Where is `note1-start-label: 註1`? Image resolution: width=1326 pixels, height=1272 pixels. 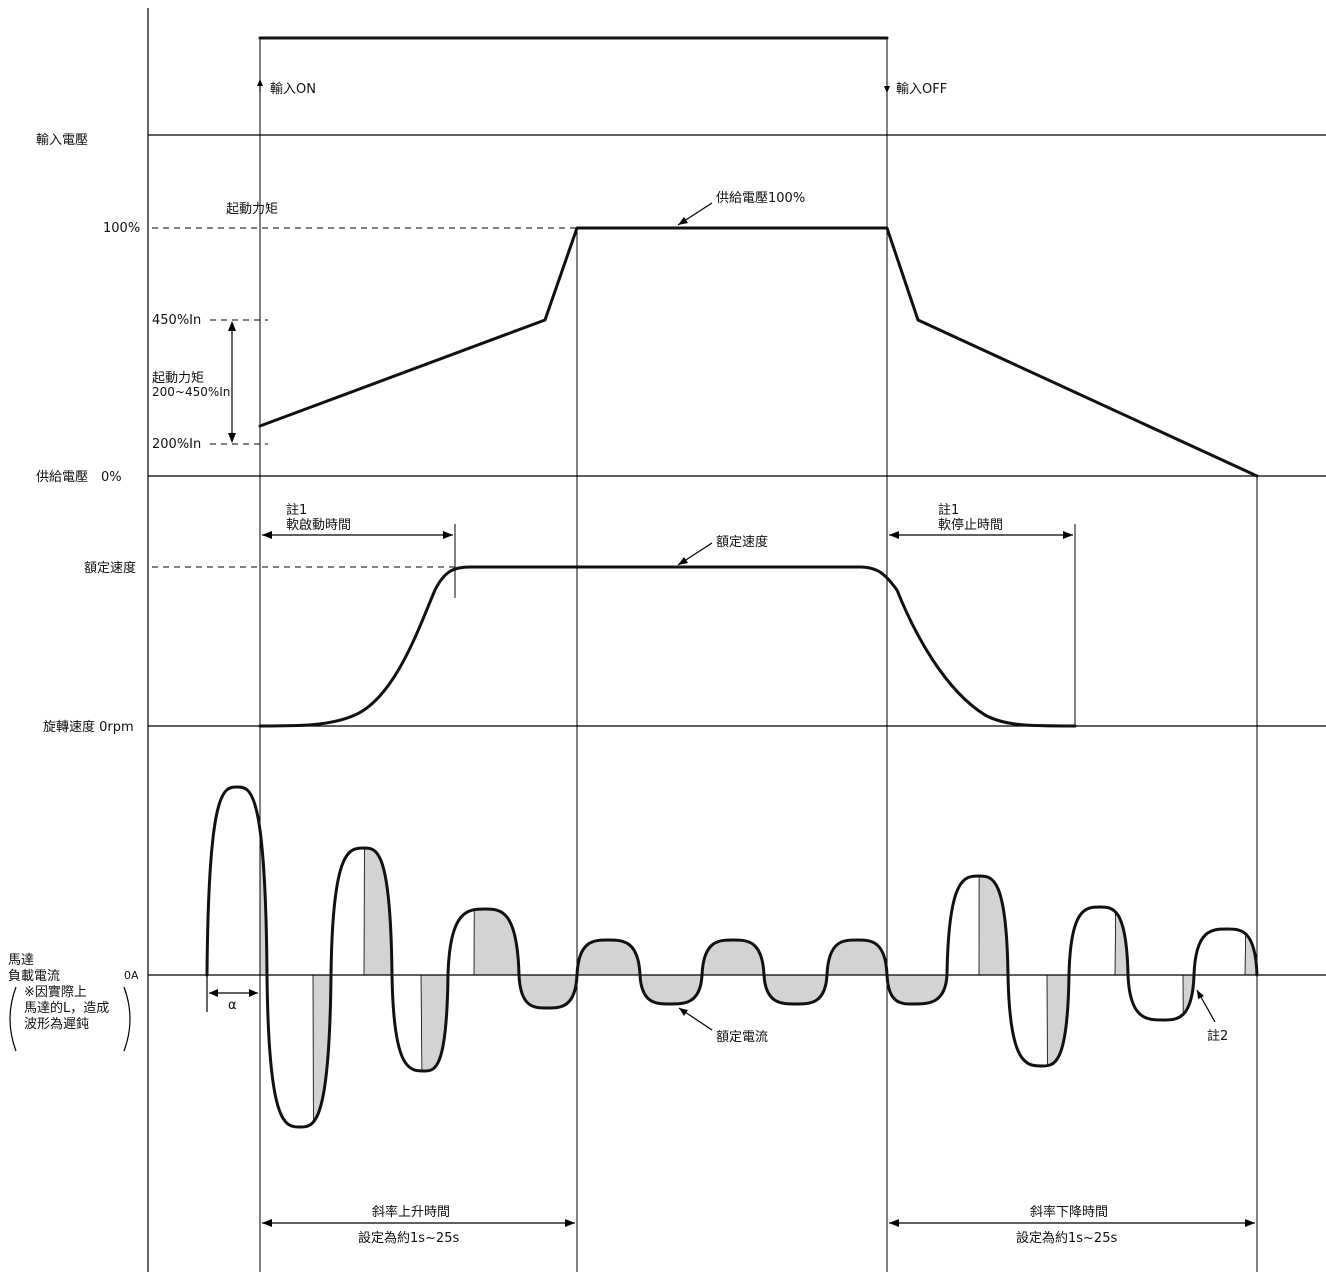 note1-start-label: 註1 is located at coordinates (296, 510).